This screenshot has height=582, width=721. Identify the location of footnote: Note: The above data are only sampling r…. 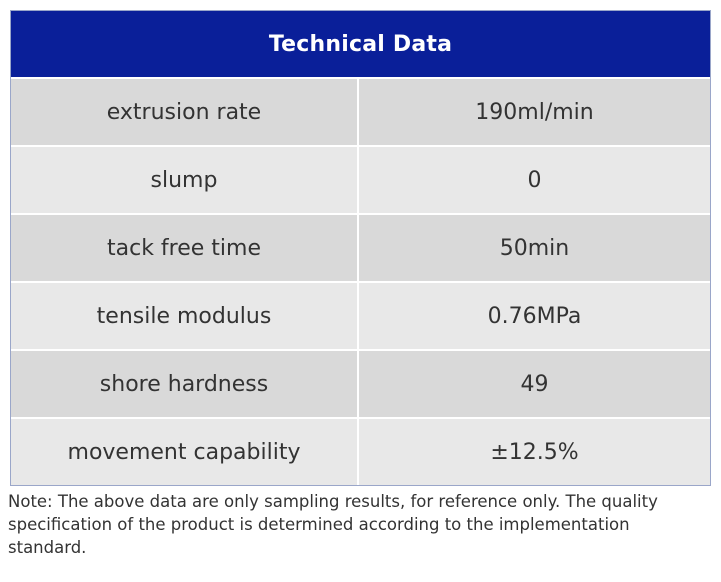
(333, 524).